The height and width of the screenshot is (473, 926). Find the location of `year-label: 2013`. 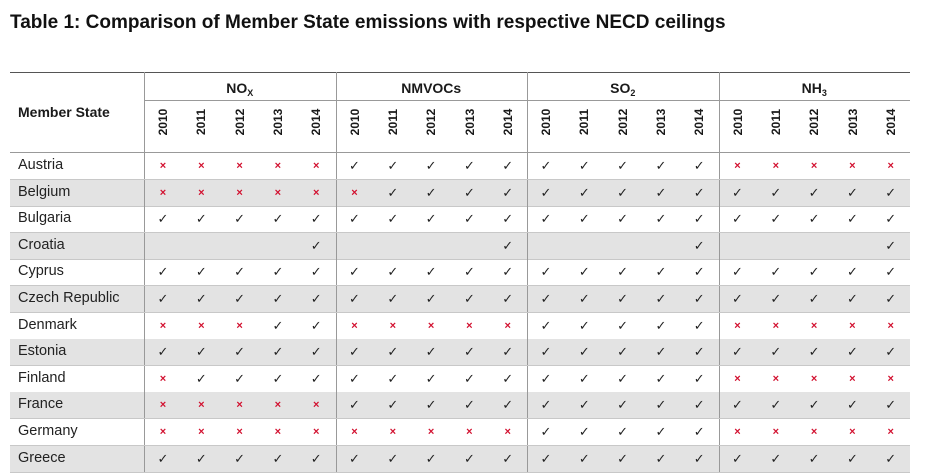

year-label: 2013 is located at coordinates (852, 122).